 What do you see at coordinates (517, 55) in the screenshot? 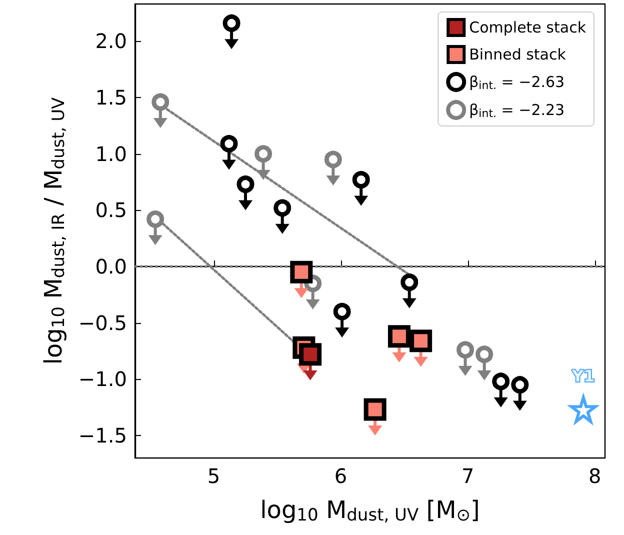
I see `legend-label: Binned stack` at bounding box center [517, 55].